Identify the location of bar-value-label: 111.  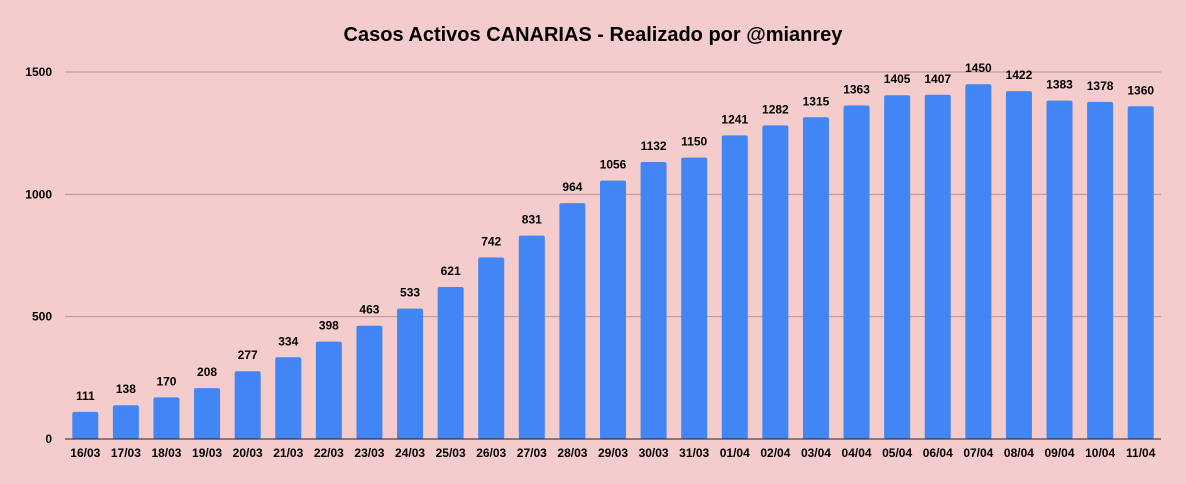
(85, 396).